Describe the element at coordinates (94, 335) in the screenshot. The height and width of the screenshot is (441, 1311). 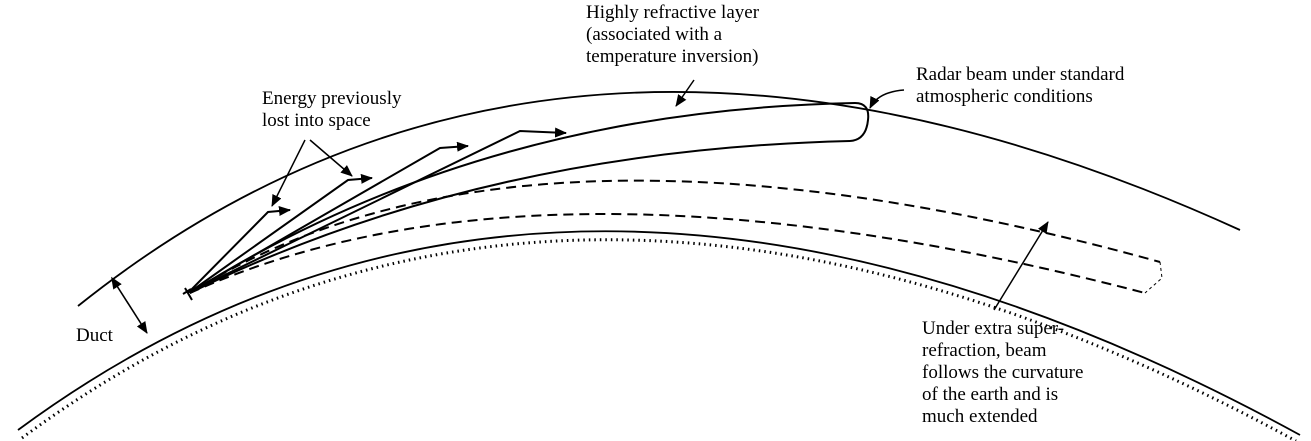
I see `duct-label: Duct` at that location.